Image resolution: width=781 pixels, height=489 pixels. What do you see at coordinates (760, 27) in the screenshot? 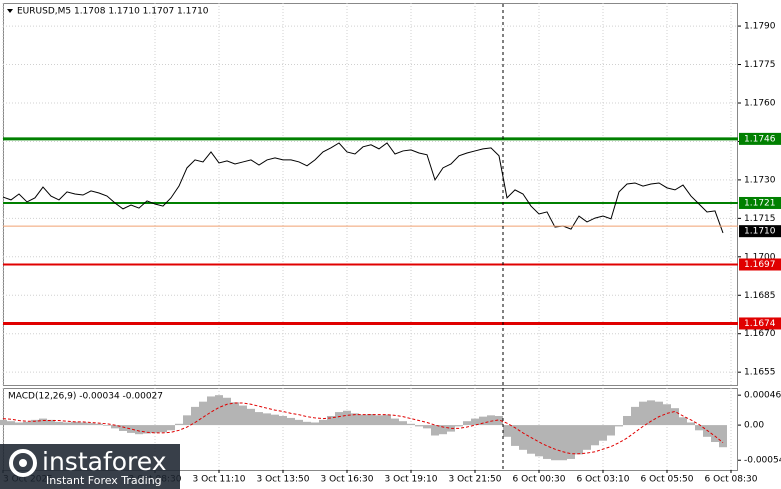
I see `y-tick-label: 1.1790` at bounding box center [760, 27].